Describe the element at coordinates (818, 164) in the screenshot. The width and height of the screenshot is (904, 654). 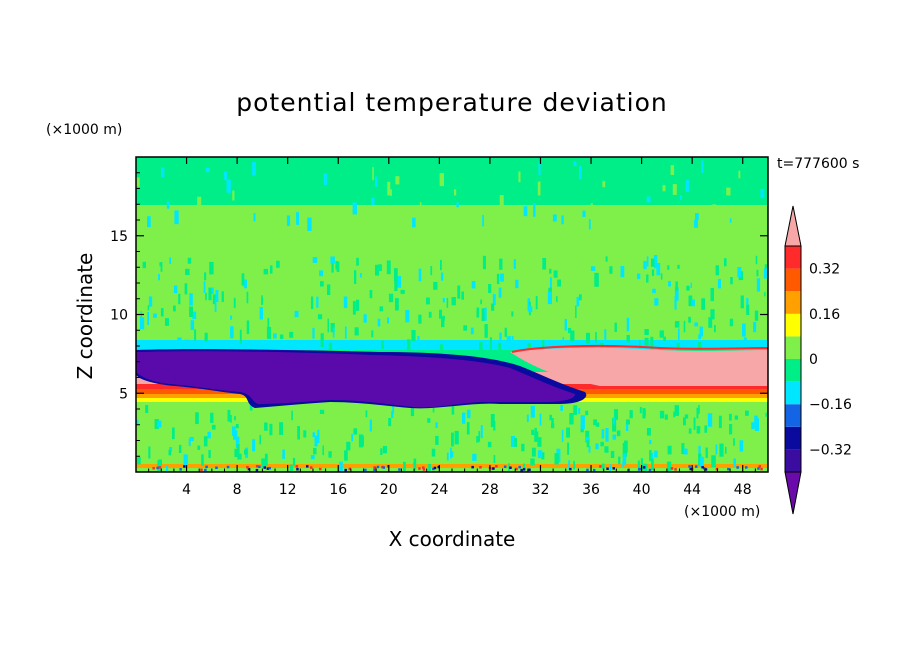
I see `time-label: t=777600 s` at that location.